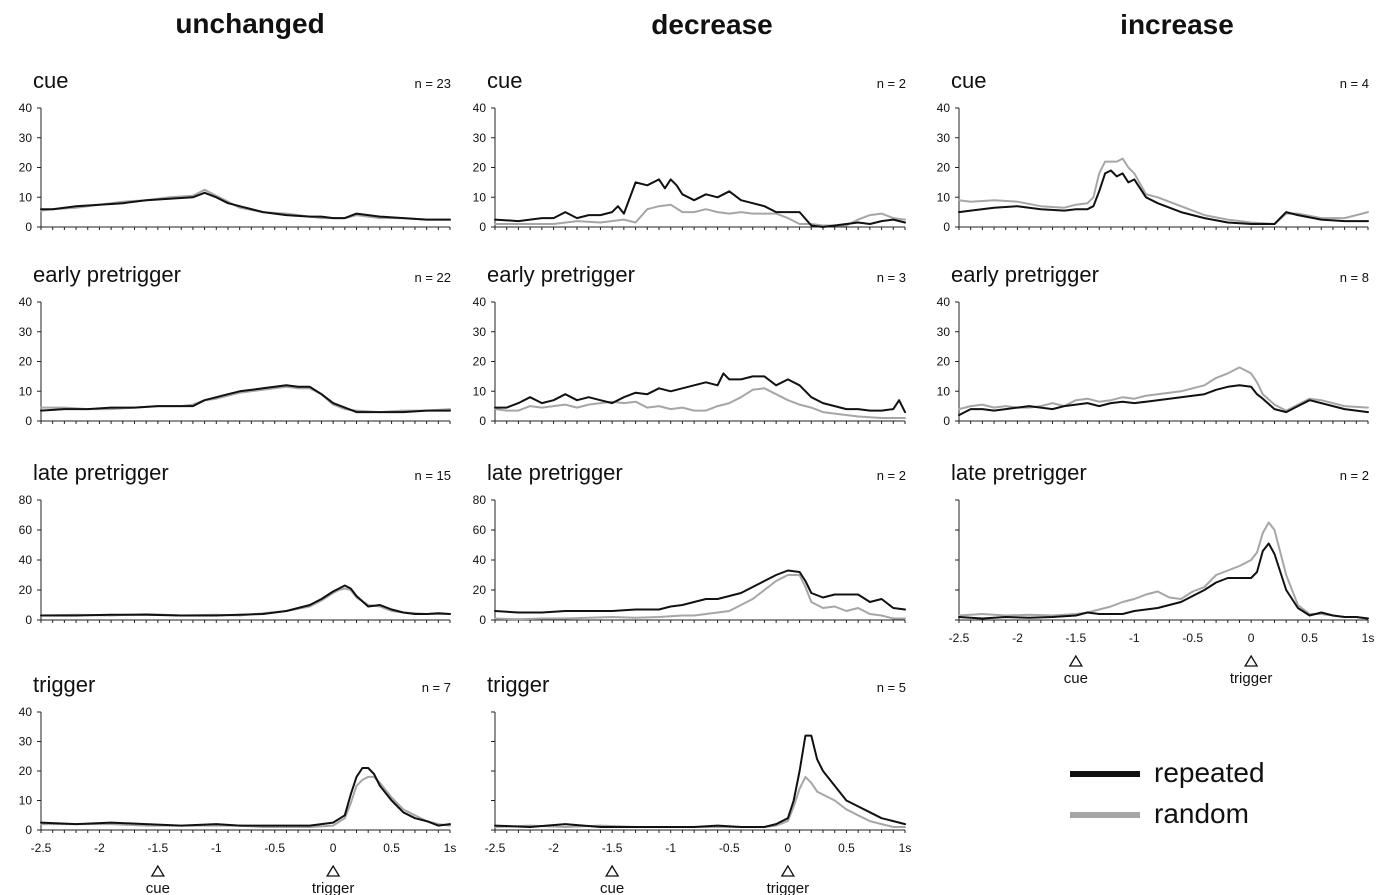 This screenshot has height=895, width=1389. What do you see at coordinates (432, 277) in the screenshot?
I see `n-label: n = 22` at bounding box center [432, 277].